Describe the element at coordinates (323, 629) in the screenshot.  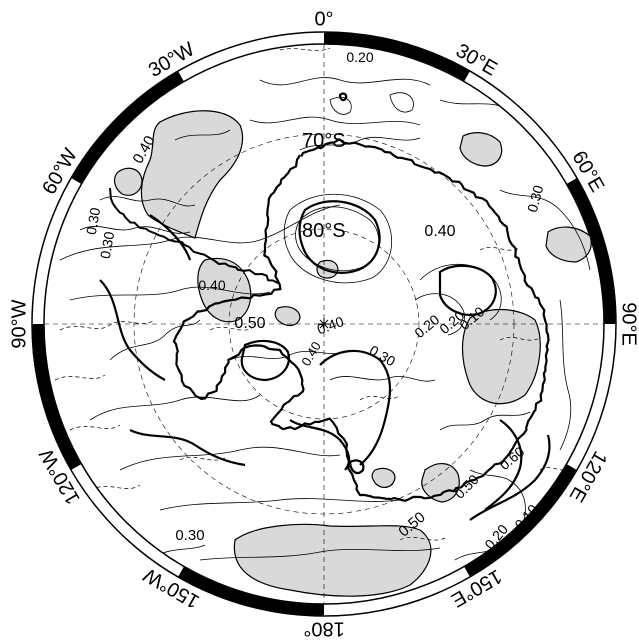
I see `longitude-label: 180°` at that location.